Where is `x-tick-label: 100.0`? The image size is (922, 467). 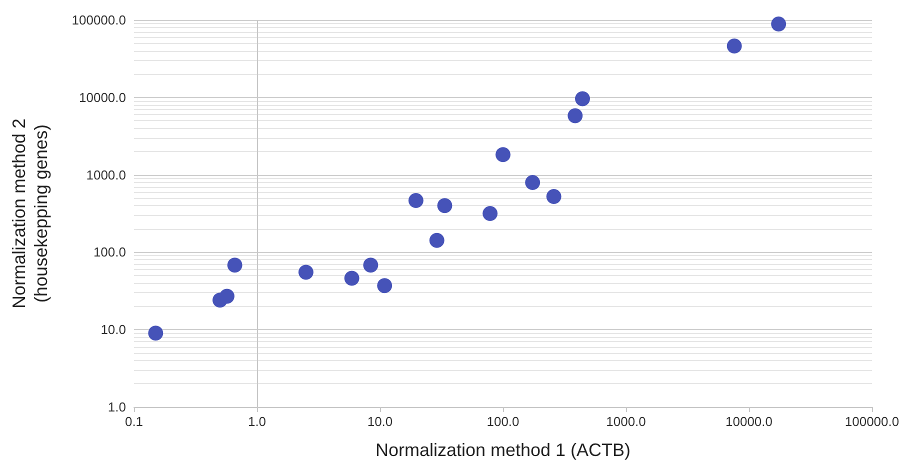 x-tick-label: 100.0 is located at coordinates (503, 421).